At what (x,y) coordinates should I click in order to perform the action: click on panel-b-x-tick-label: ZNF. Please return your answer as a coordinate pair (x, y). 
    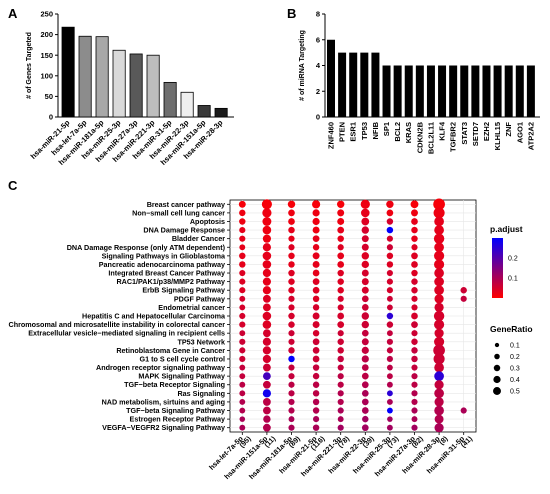
    Looking at the image, I should click on (508, 129).